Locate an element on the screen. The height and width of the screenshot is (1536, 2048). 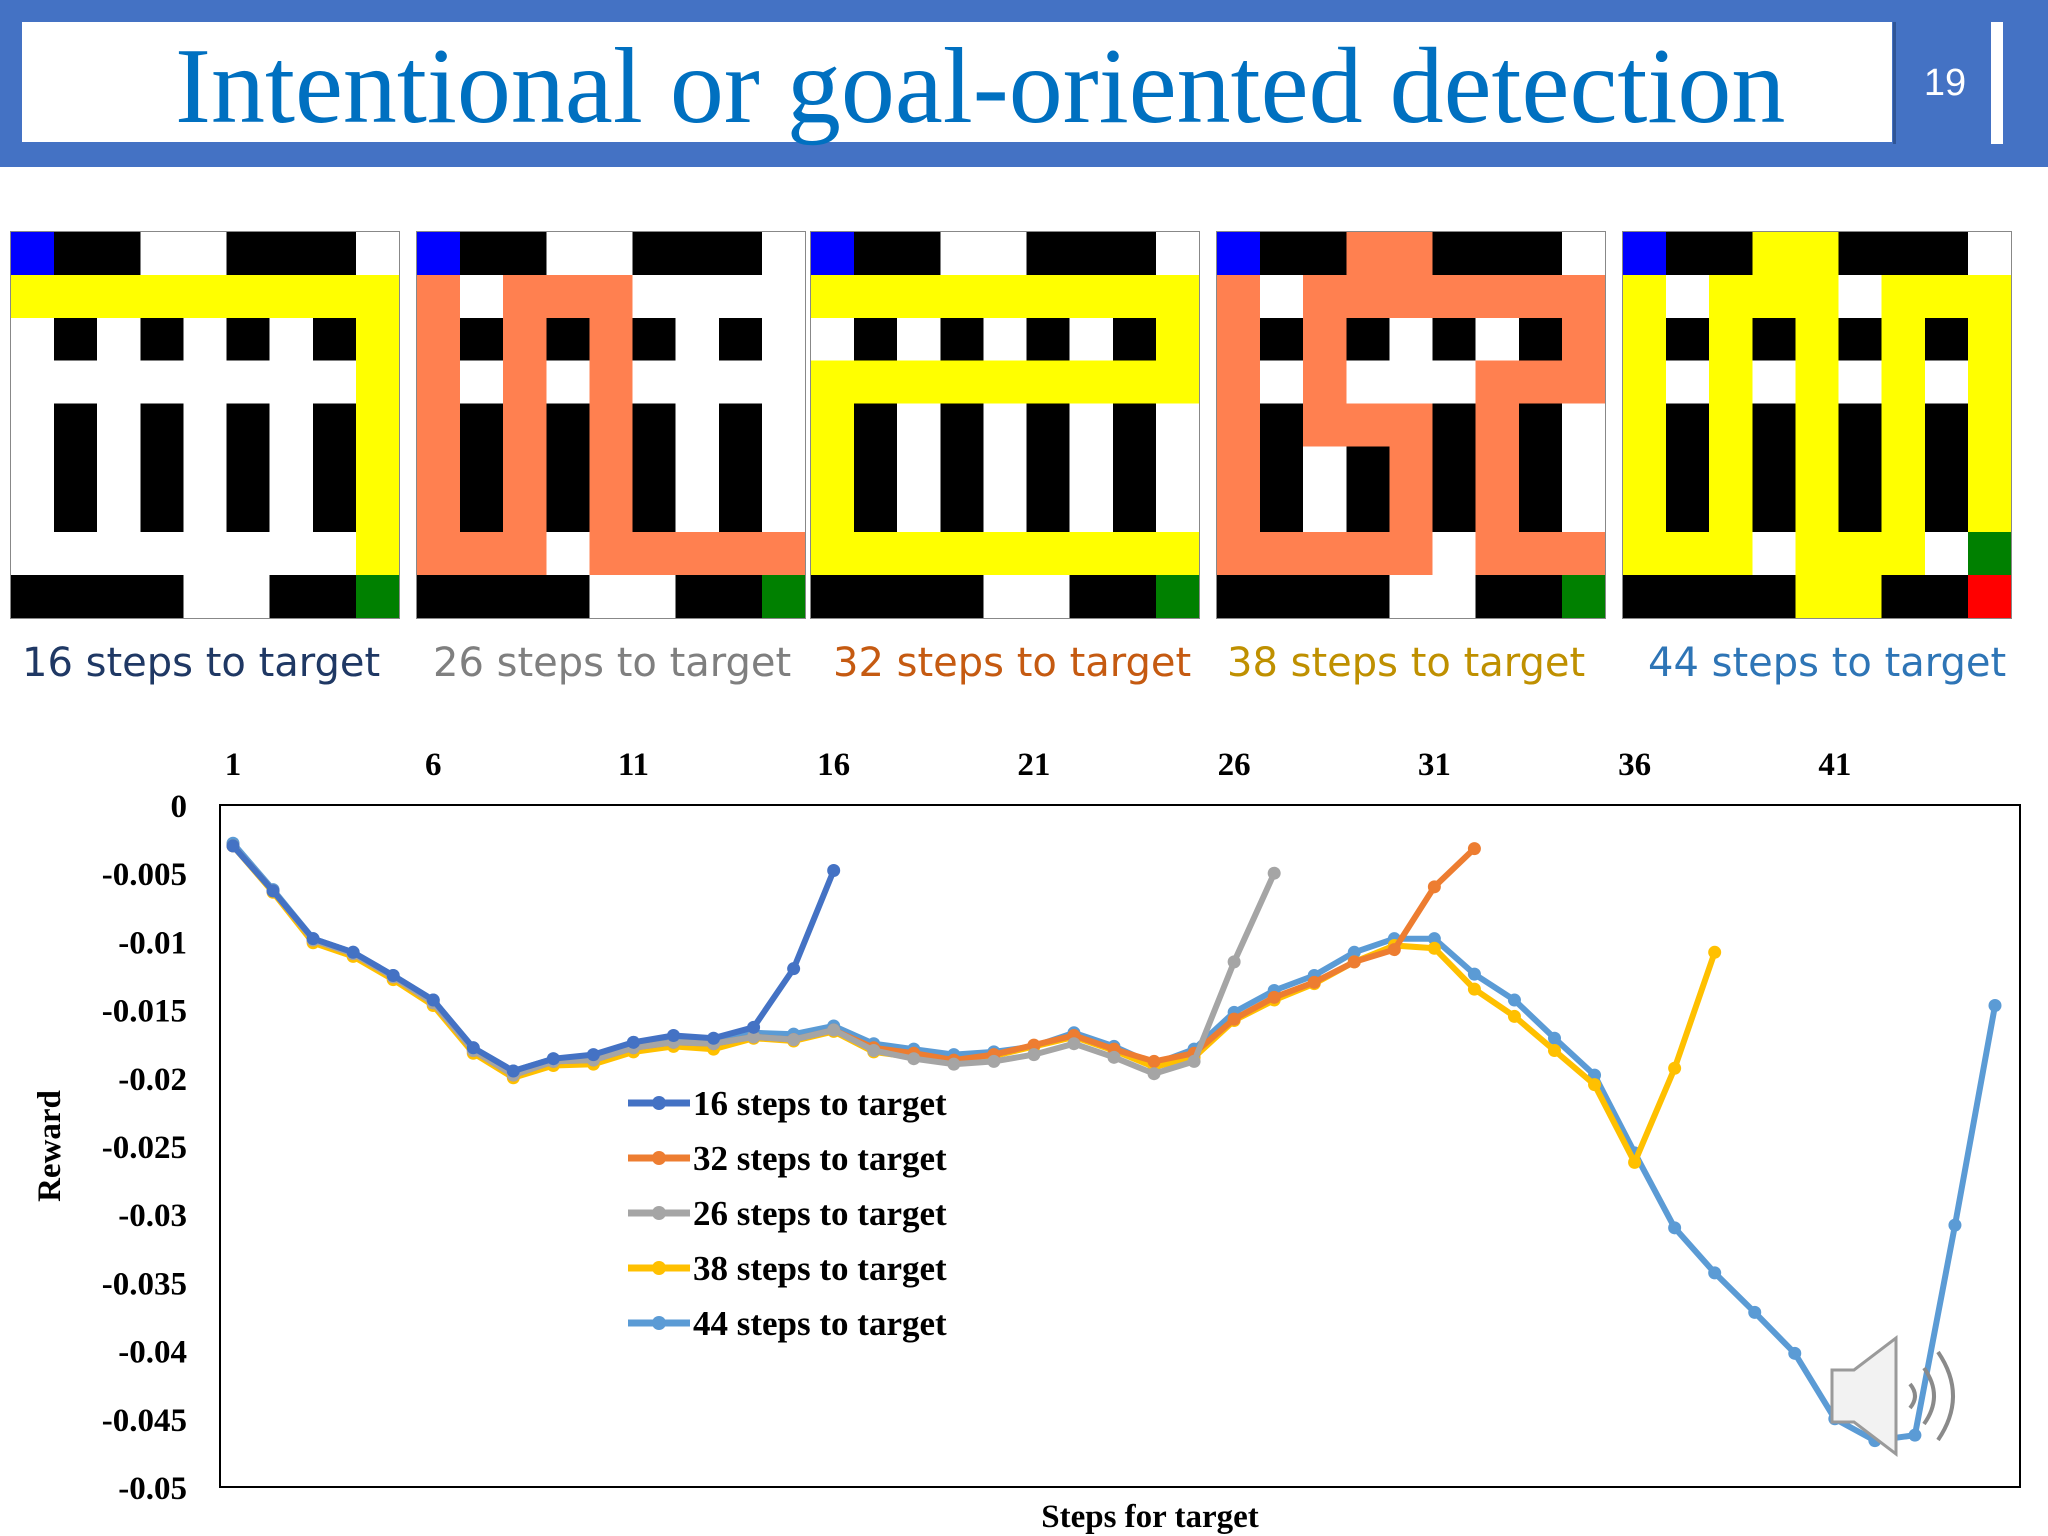
maze-grid-38-steps is located at coordinates (1411, 425).